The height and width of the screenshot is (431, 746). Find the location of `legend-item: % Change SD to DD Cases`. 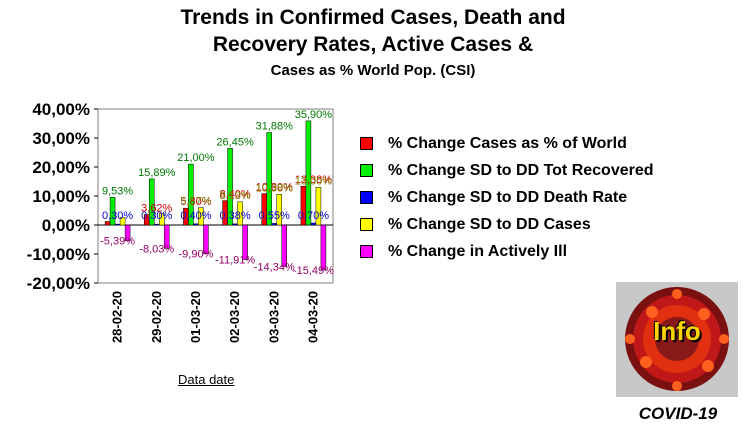

legend-item: % Change SD to DD Cases is located at coordinates (507, 224).